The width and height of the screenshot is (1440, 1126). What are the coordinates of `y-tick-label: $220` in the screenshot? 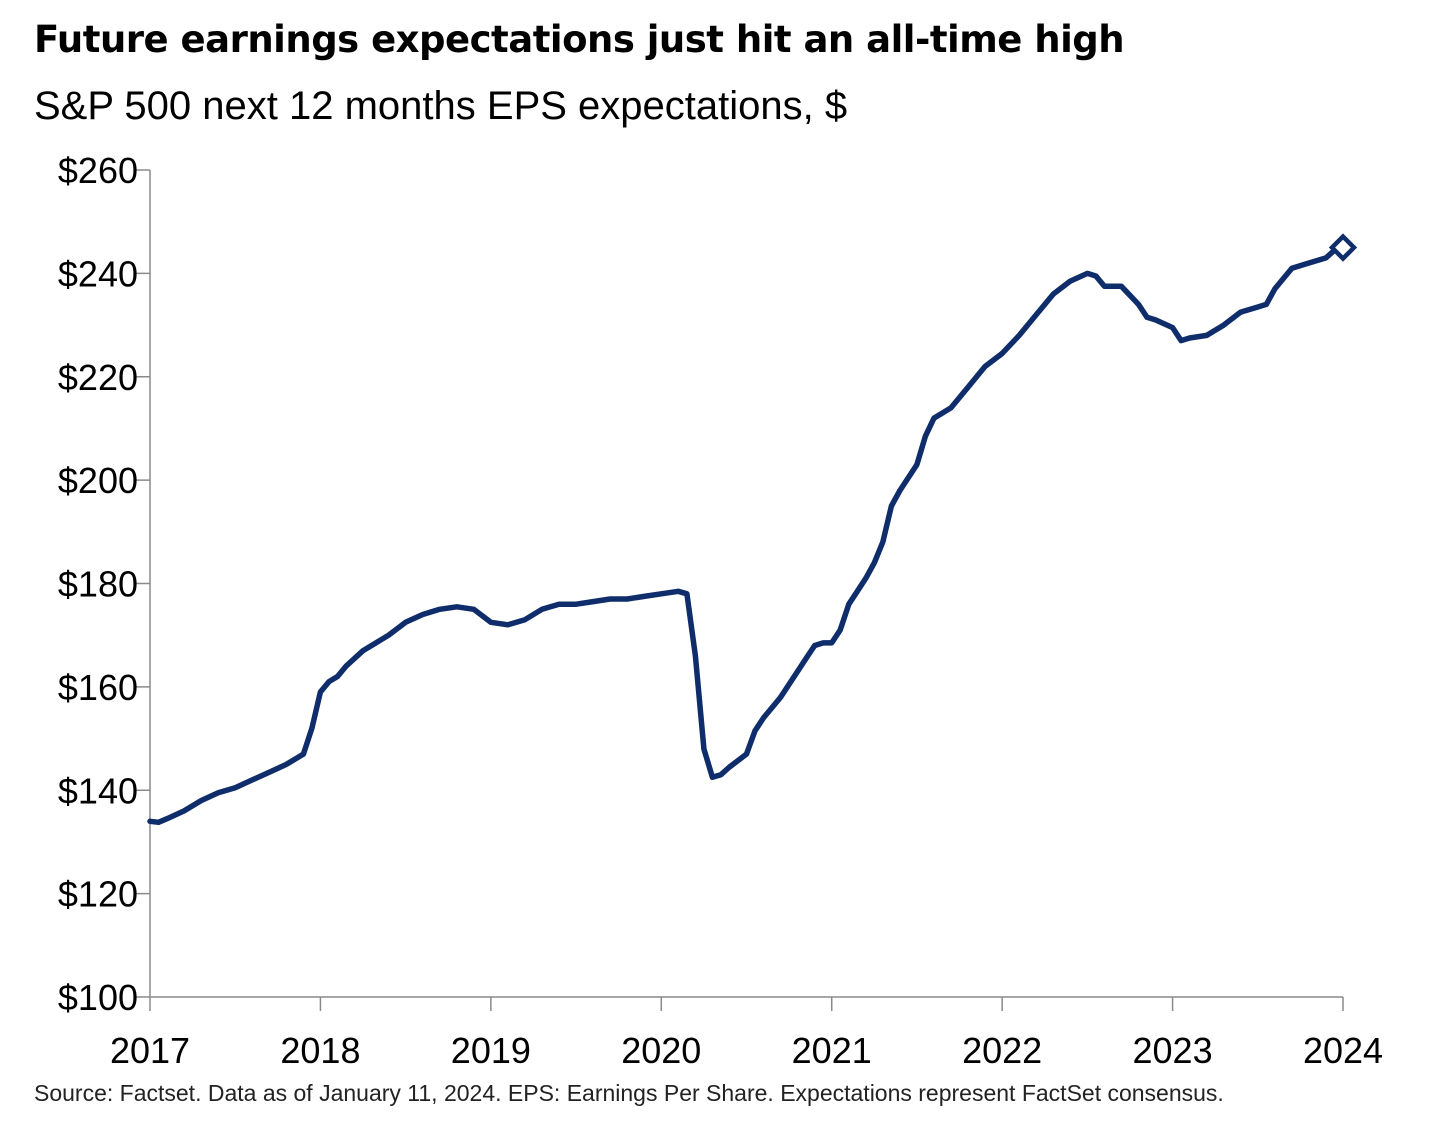 It's located at (98, 377).